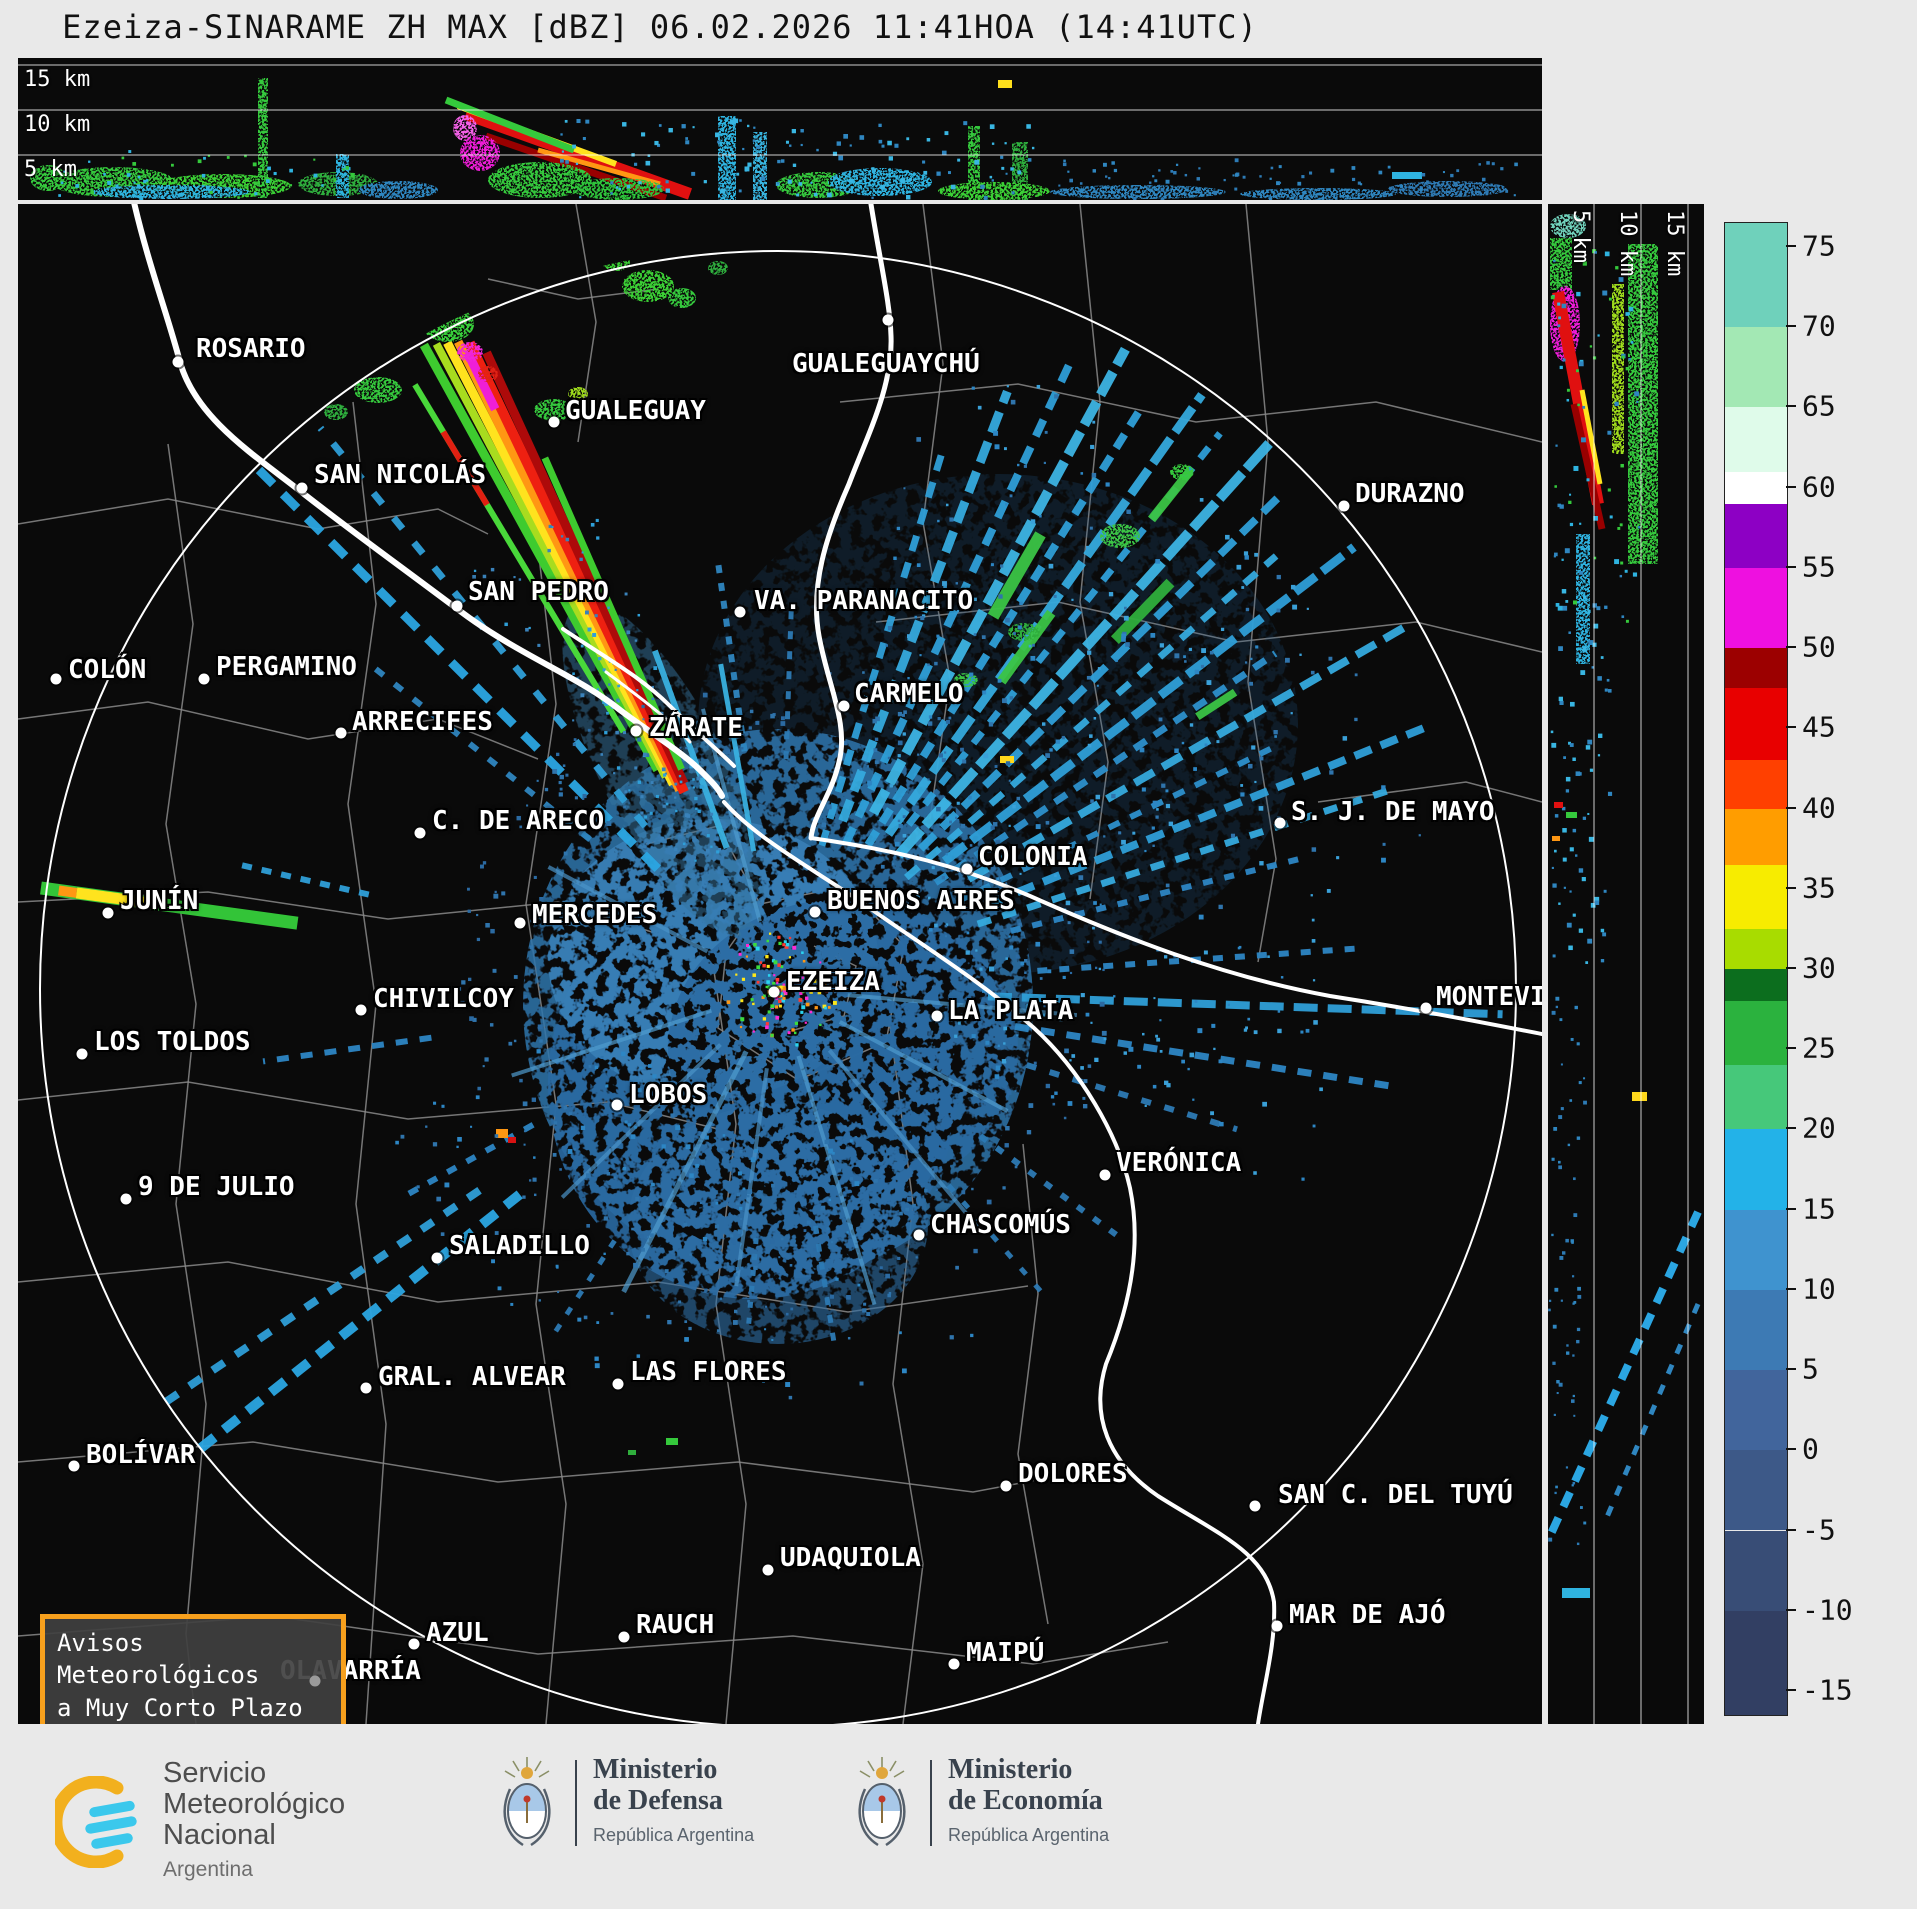 Image resolution: width=1917 pixels, height=1909 pixels. I want to click on colorbar-tick-label: 35, so click(1819, 888).